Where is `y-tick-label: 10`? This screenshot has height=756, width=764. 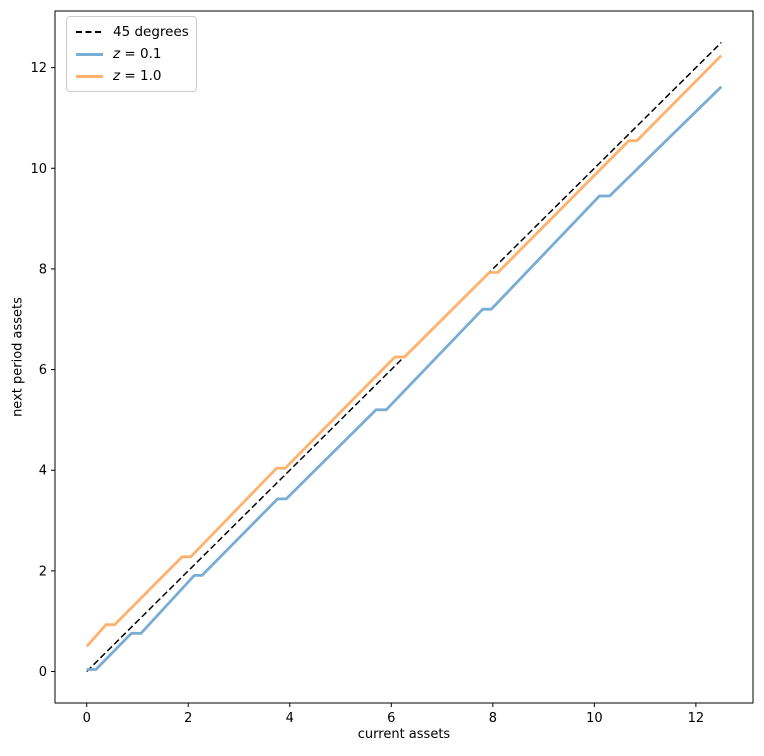
y-tick-label: 10 is located at coordinates (38, 169).